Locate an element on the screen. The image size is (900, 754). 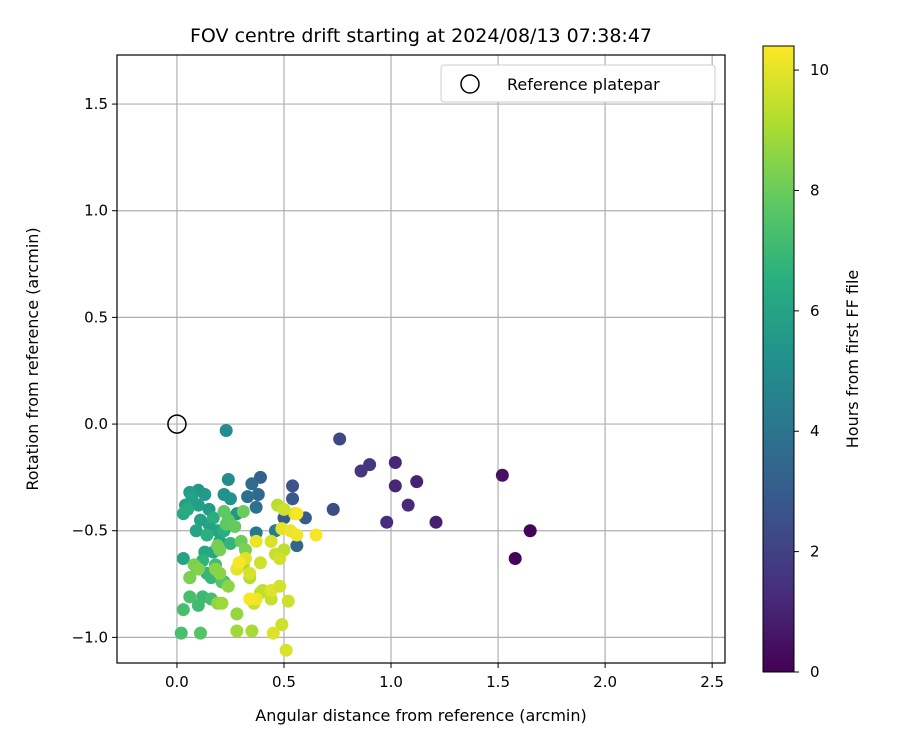
colorbar-tick-label: 6 is located at coordinates (815, 311).